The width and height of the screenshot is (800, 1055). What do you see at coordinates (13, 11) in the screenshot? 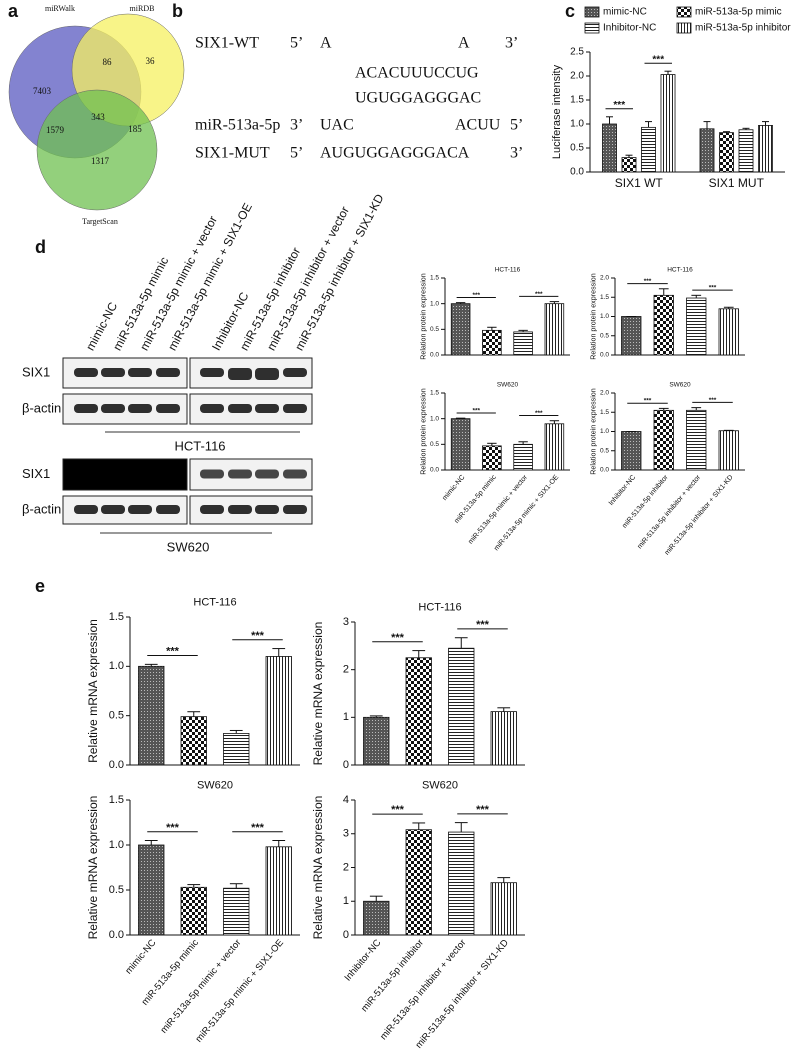
I see `panel-label: a` at bounding box center [13, 11].